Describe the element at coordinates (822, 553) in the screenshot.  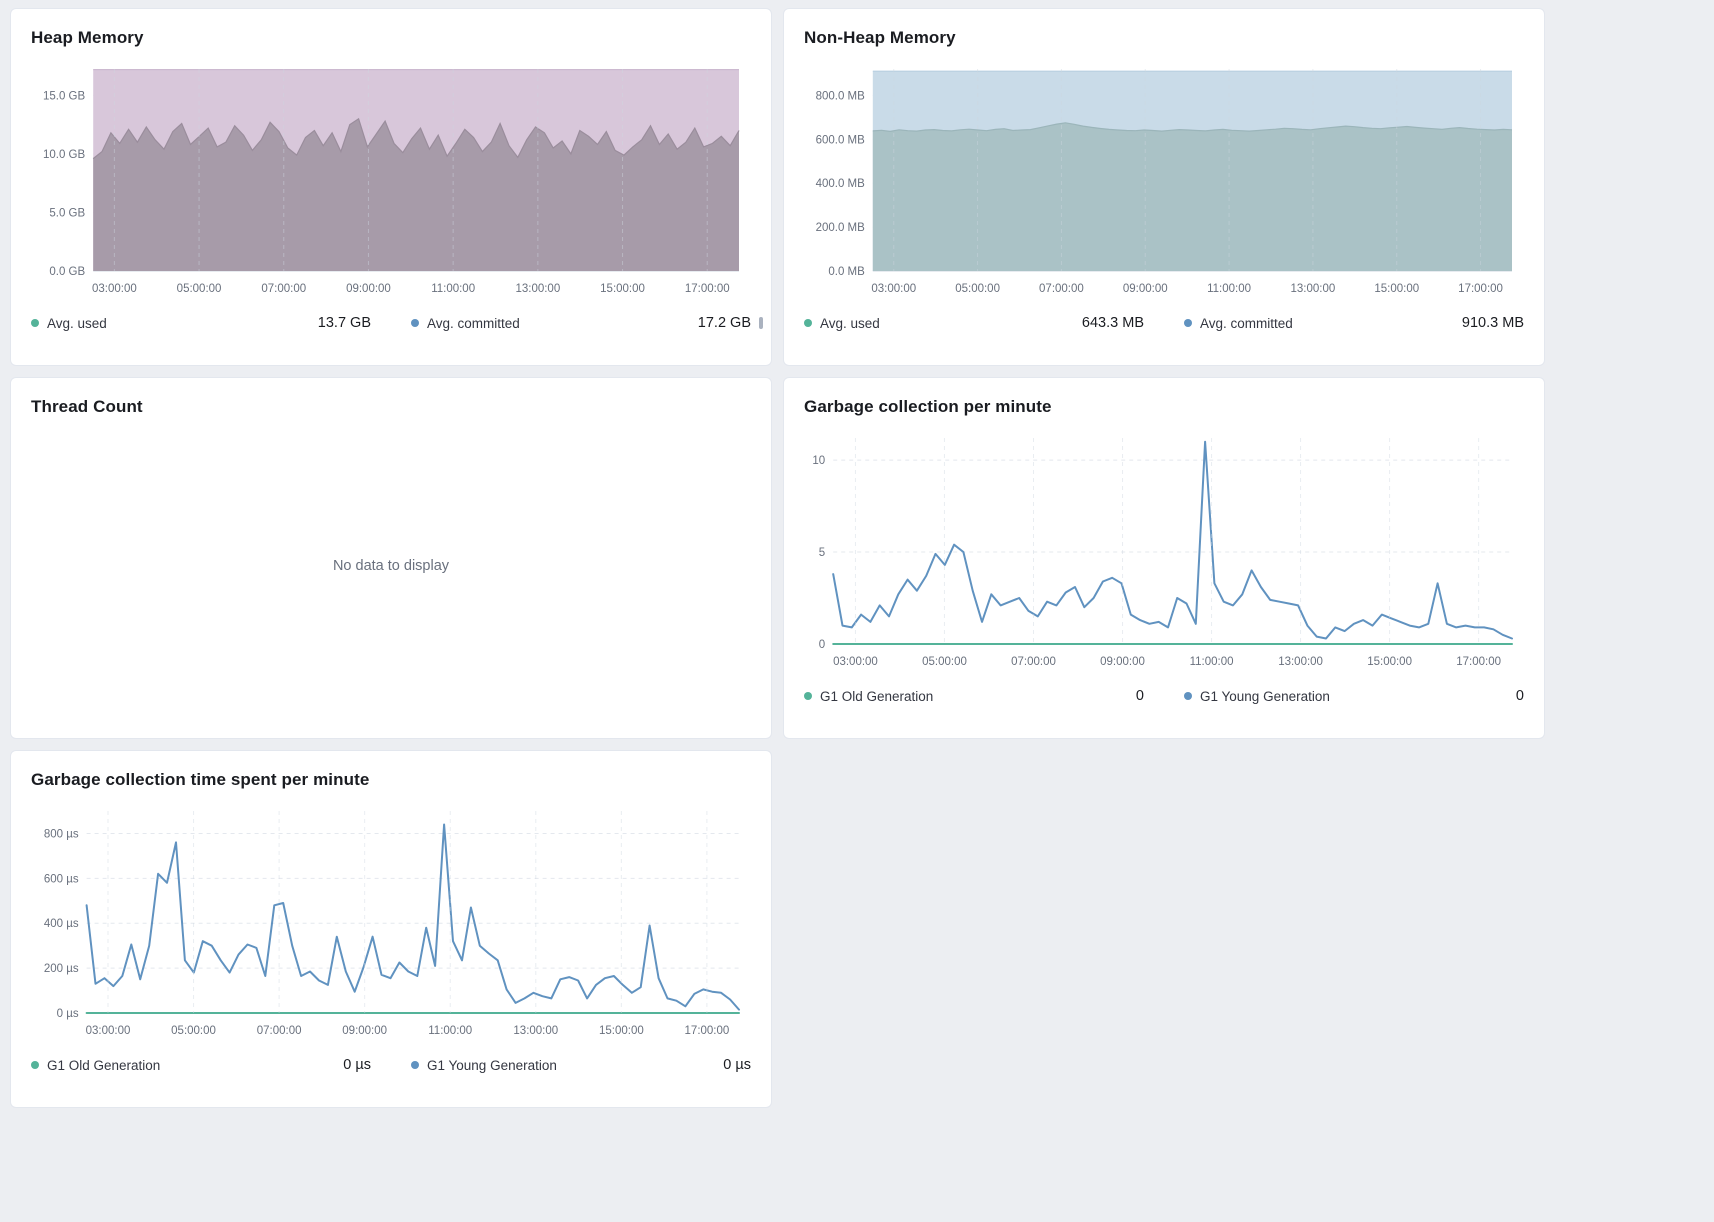
I see `svg-text: 5` at that location.